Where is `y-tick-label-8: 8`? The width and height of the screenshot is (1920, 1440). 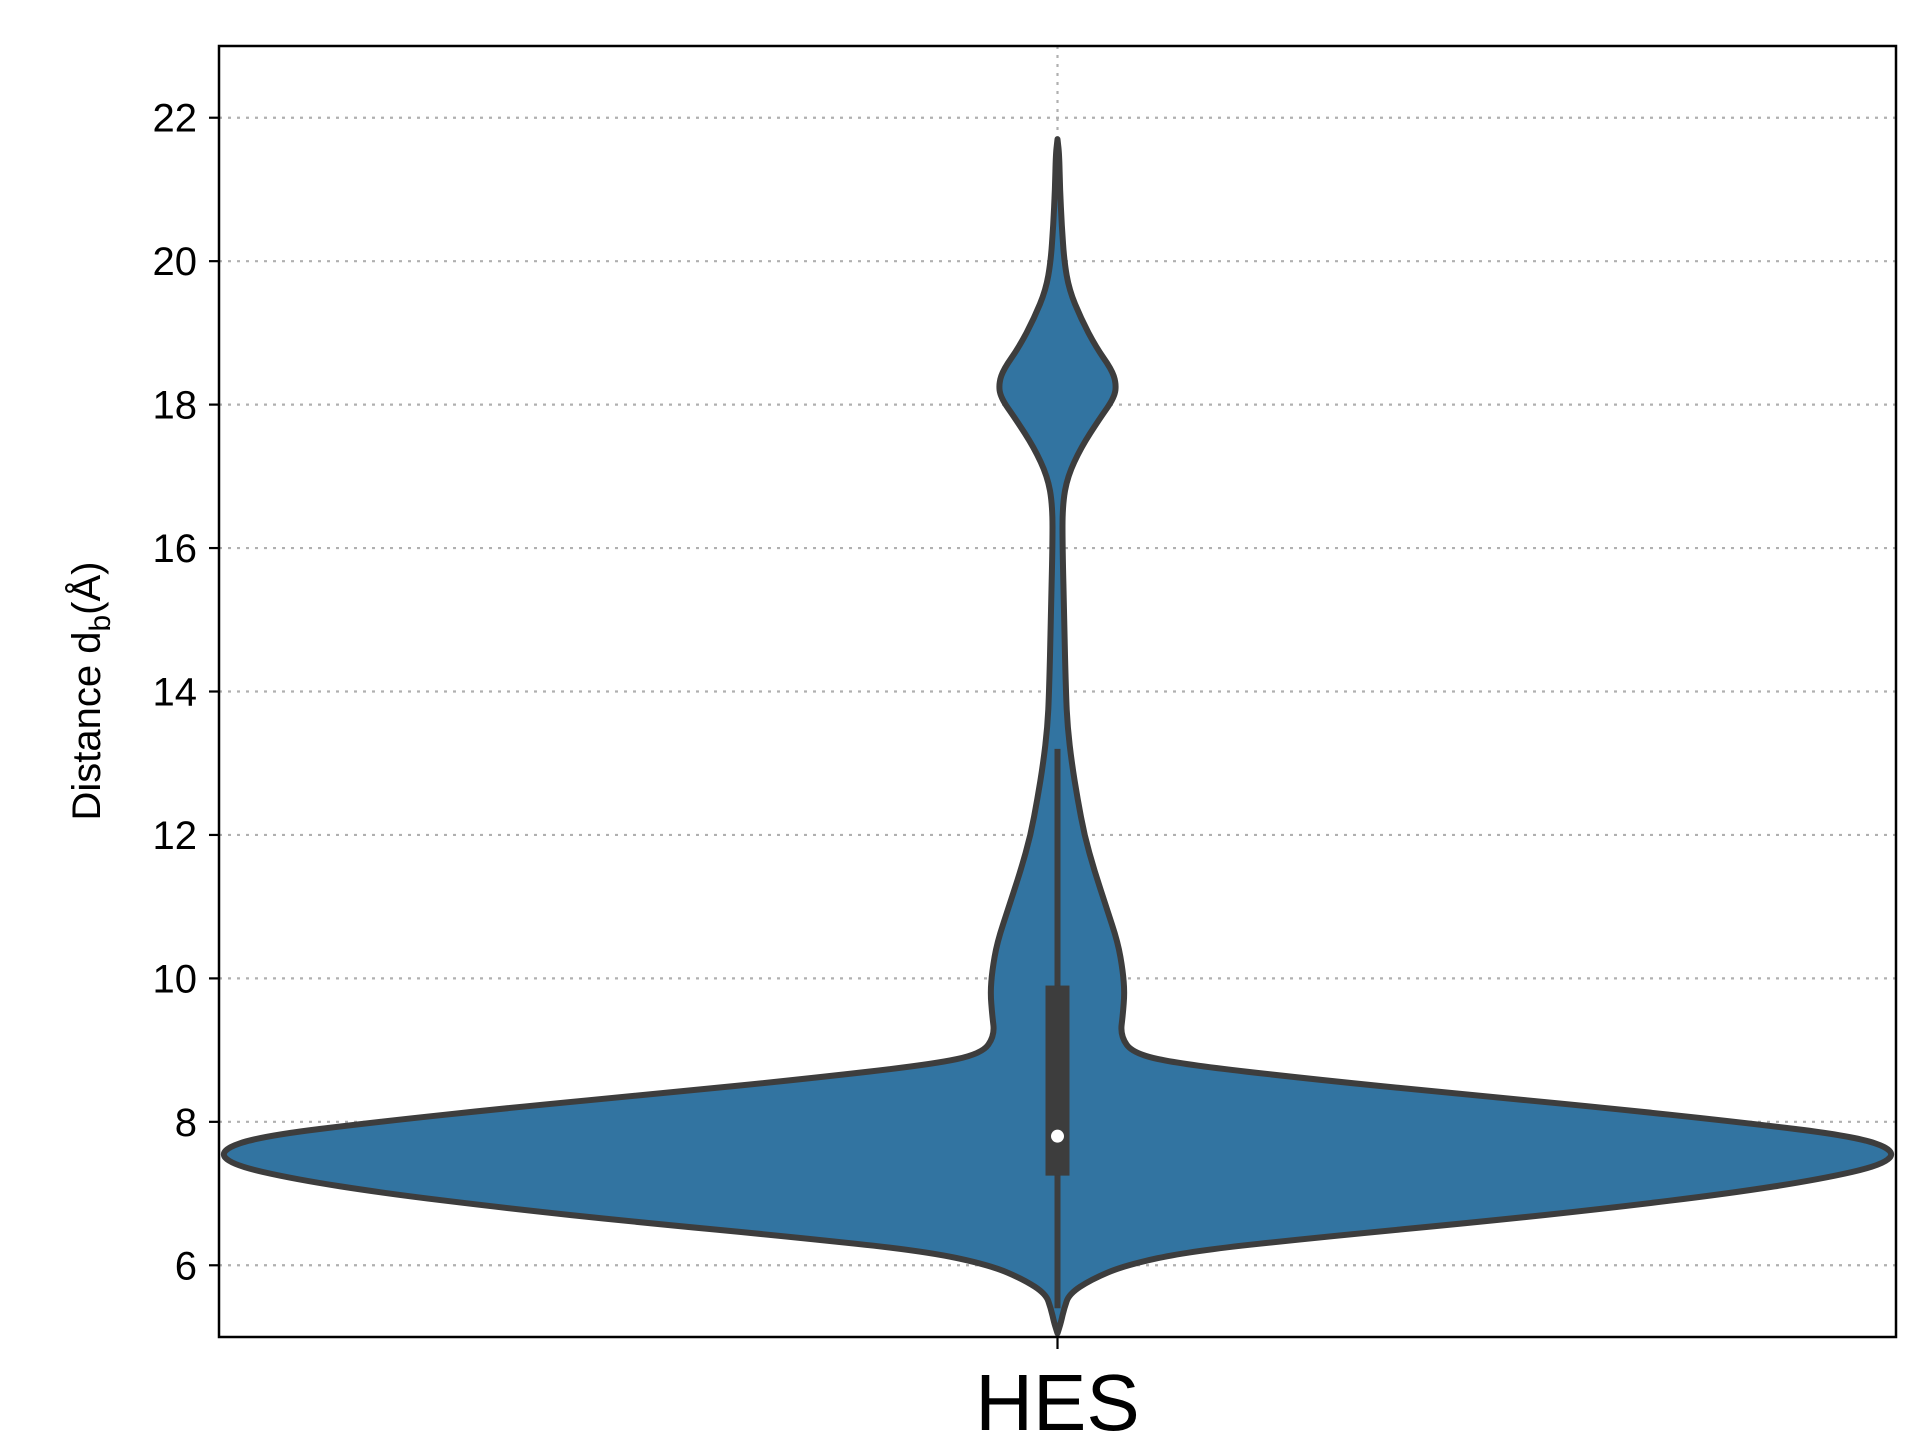
y-tick-label-8: 8 is located at coordinates (186, 1123).